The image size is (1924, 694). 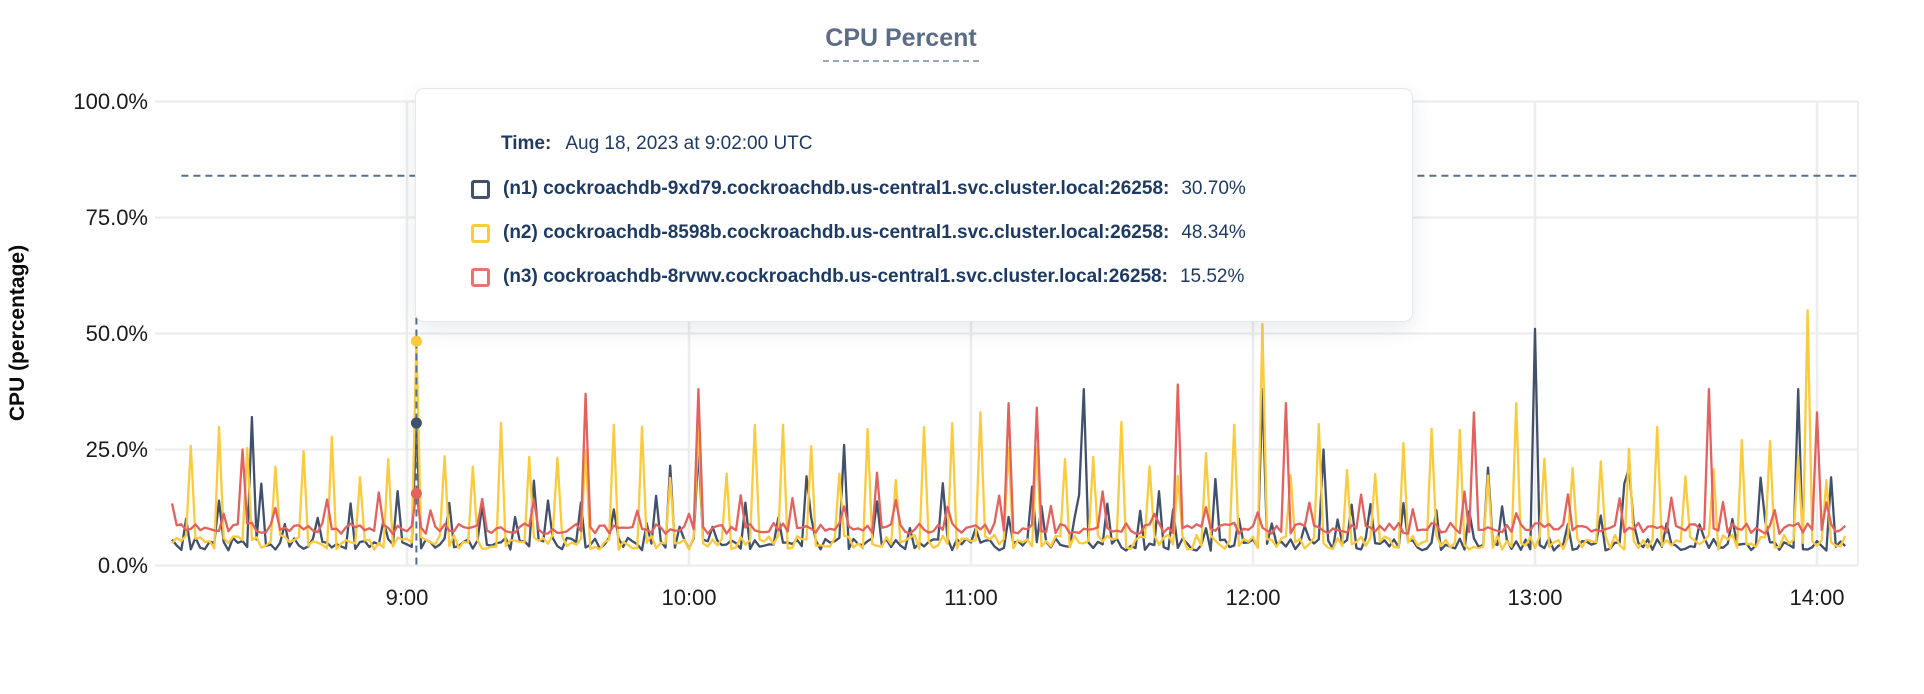 What do you see at coordinates (689, 143) in the screenshot?
I see `tooltip-time-value: Aug 18, 2023 at 9:02:00 UTC` at bounding box center [689, 143].